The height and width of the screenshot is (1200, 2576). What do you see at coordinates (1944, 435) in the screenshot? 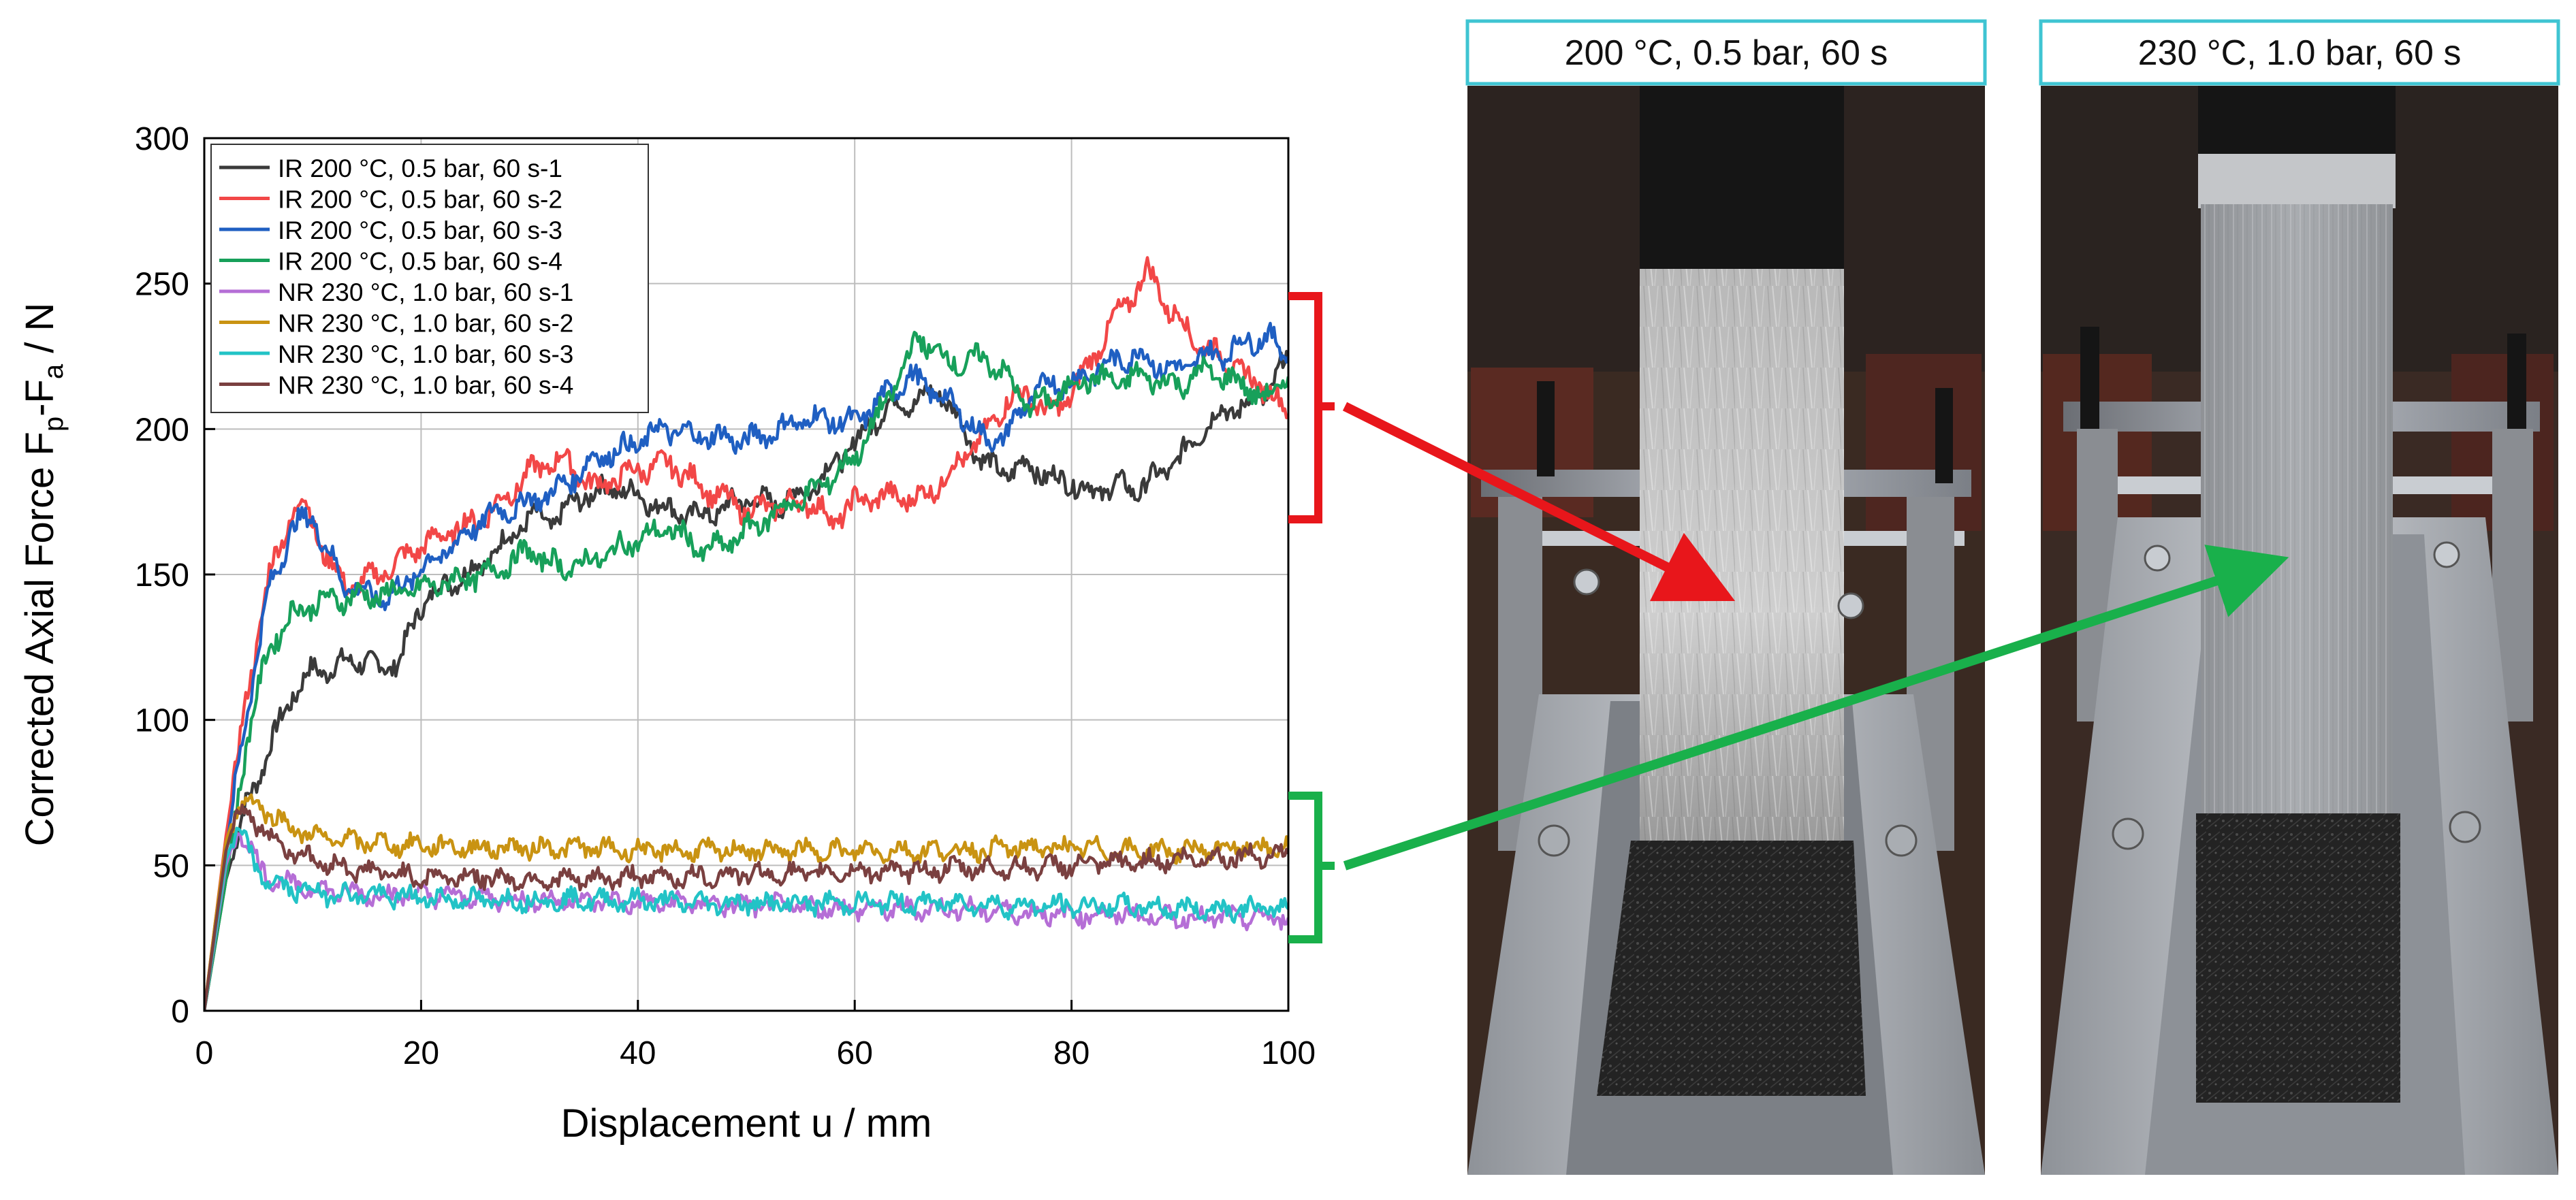
I see `photo-left-screw-r` at bounding box center [1944, 435].